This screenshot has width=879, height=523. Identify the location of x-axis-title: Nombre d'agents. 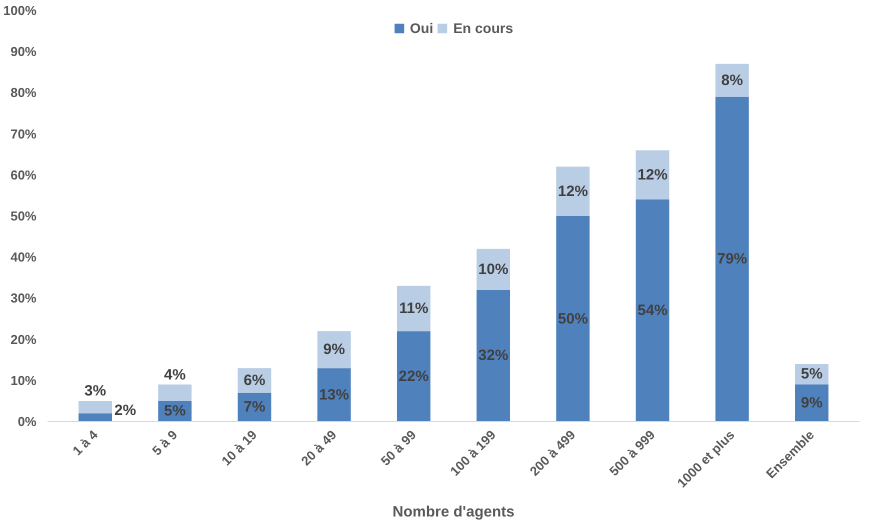
(453, 512).